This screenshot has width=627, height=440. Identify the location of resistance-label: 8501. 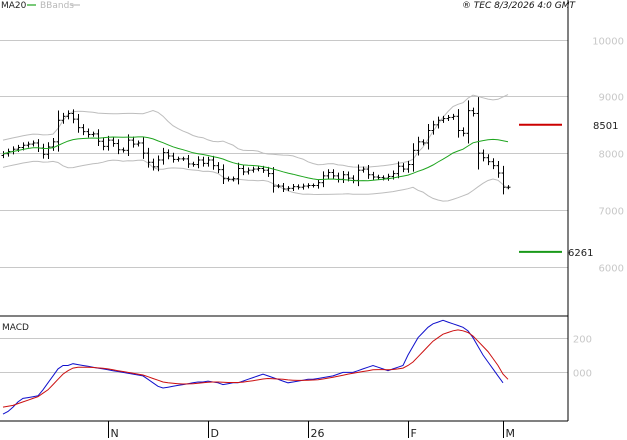
(605, 126).